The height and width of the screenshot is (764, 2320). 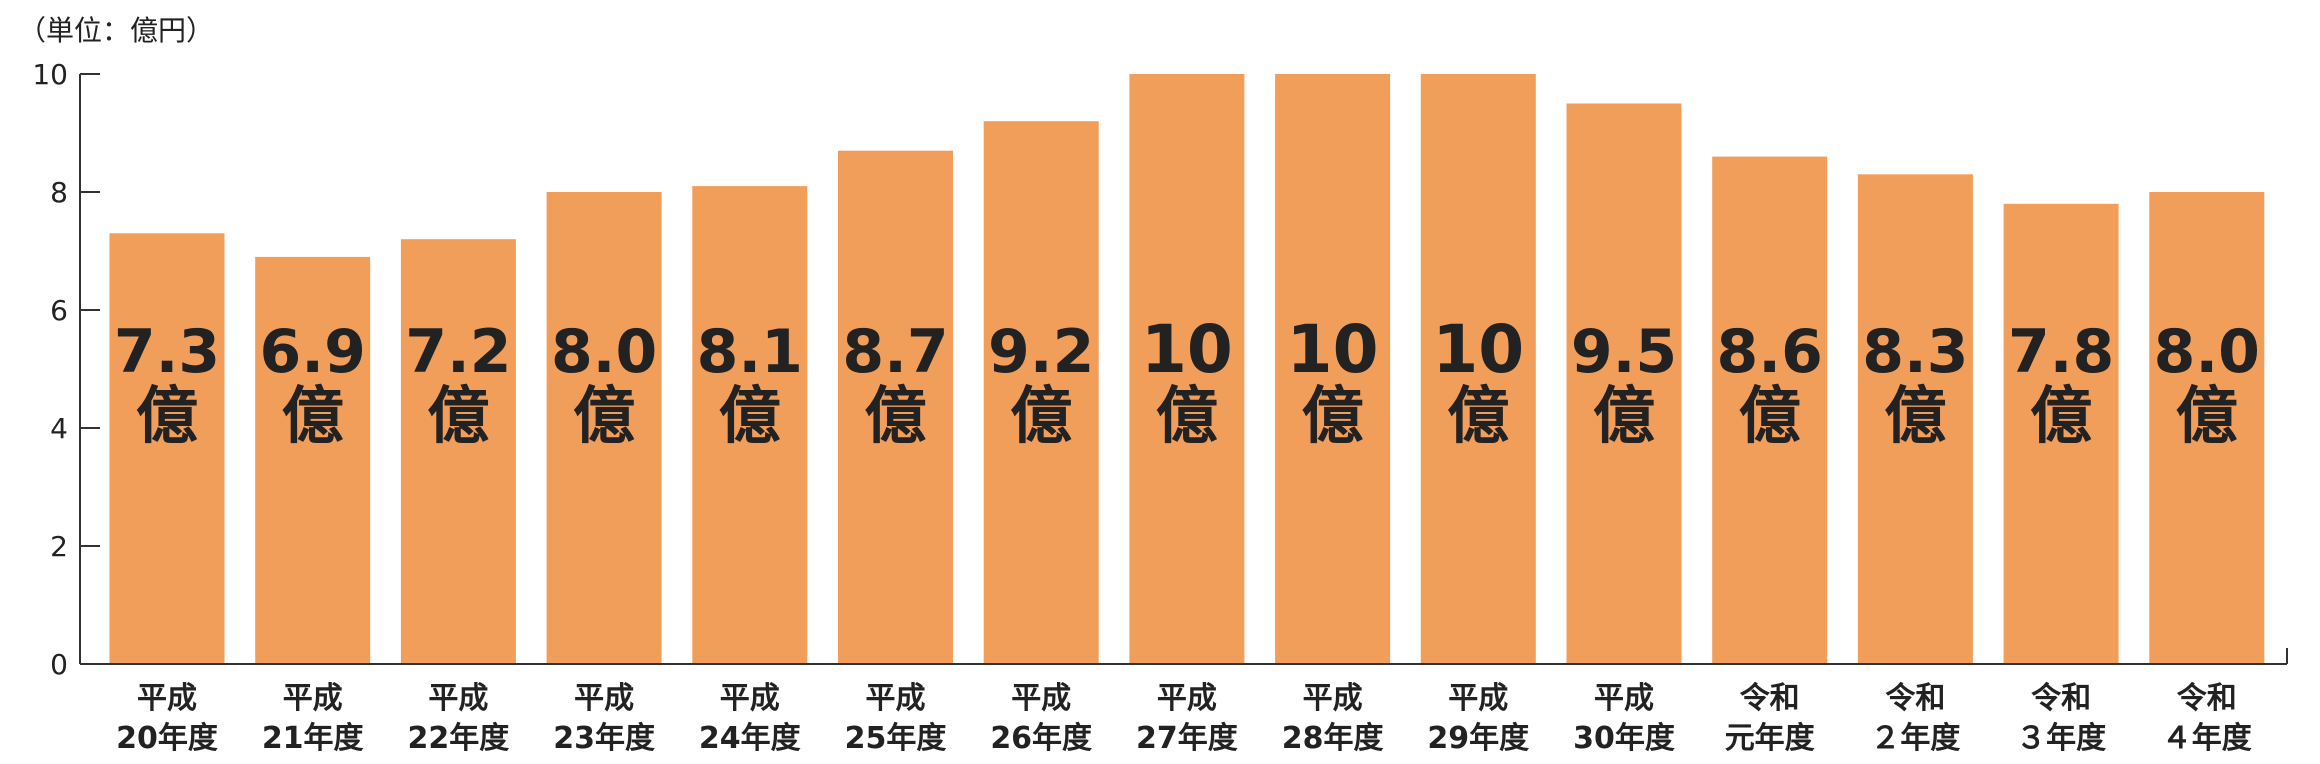 What do you see at coordinates (895, 352) in the screenshot?
I see `bar-value-label: 8.7` at bounding box center [895, 352].